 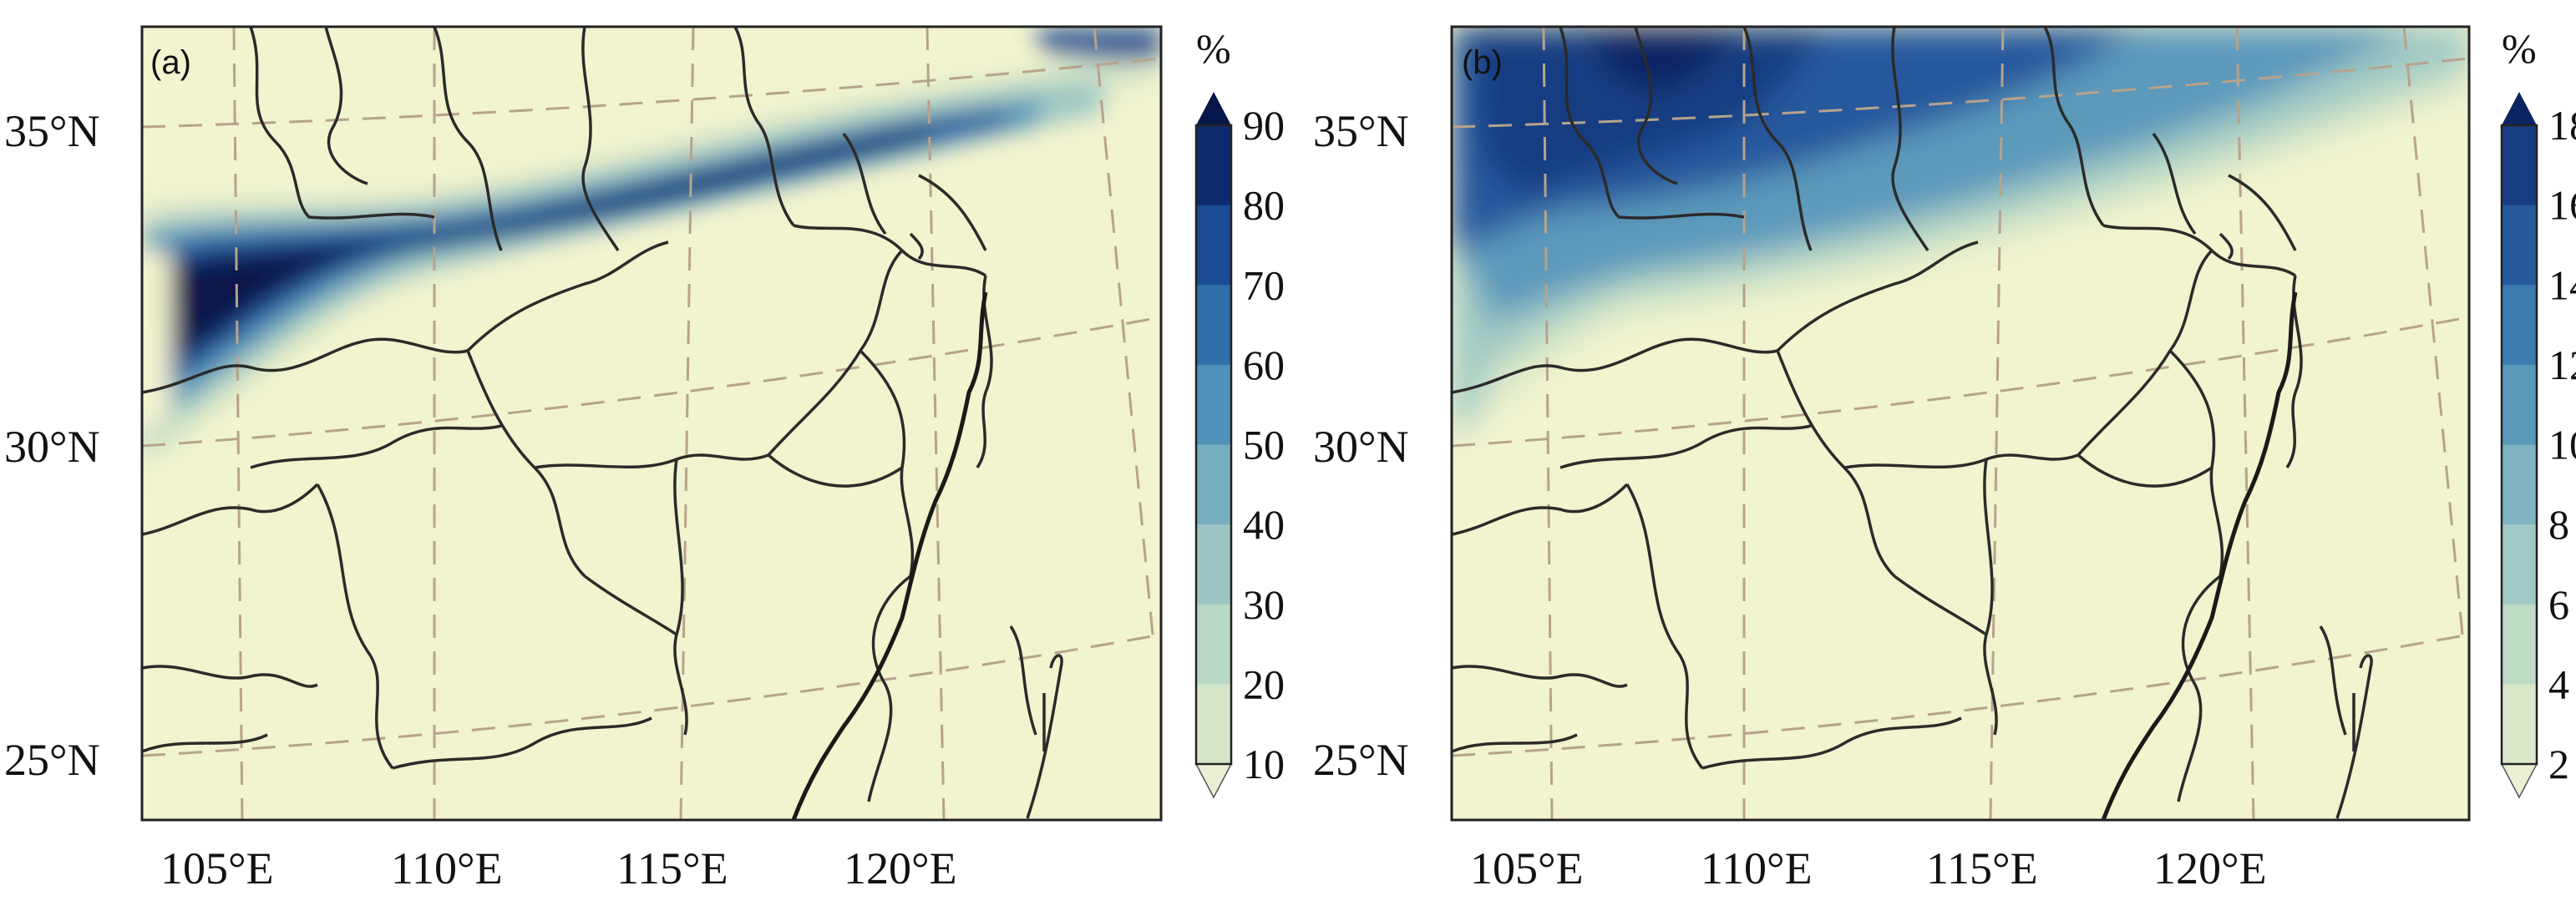 I want to click on panel-a-lon-label-110: 110°E, so click(x=447, y=868).